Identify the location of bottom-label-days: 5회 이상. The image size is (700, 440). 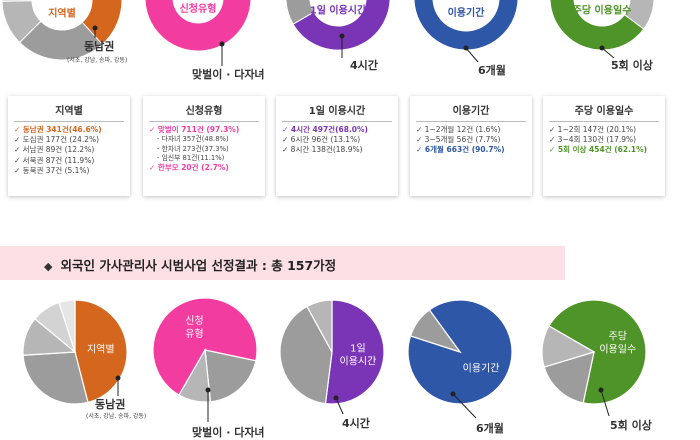
(631, 425).